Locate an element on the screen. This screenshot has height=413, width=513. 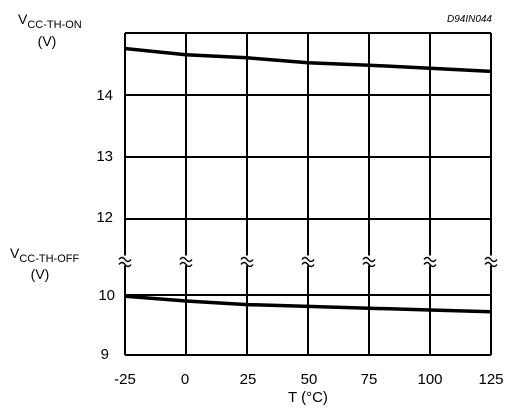
y-tick-12: 12 is located at coordinates (104, 217).